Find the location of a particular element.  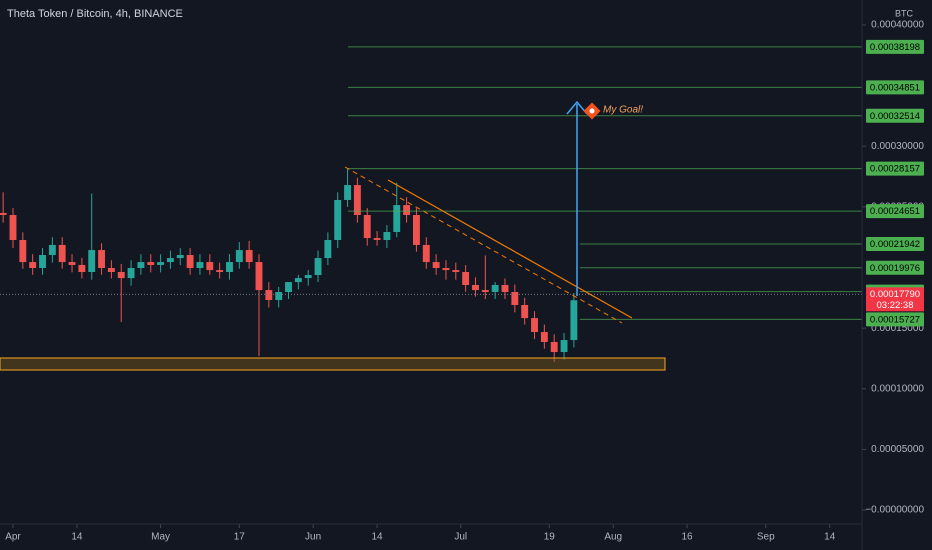

price-level-label: 0.00019976 is located at coordinates (895, 268).